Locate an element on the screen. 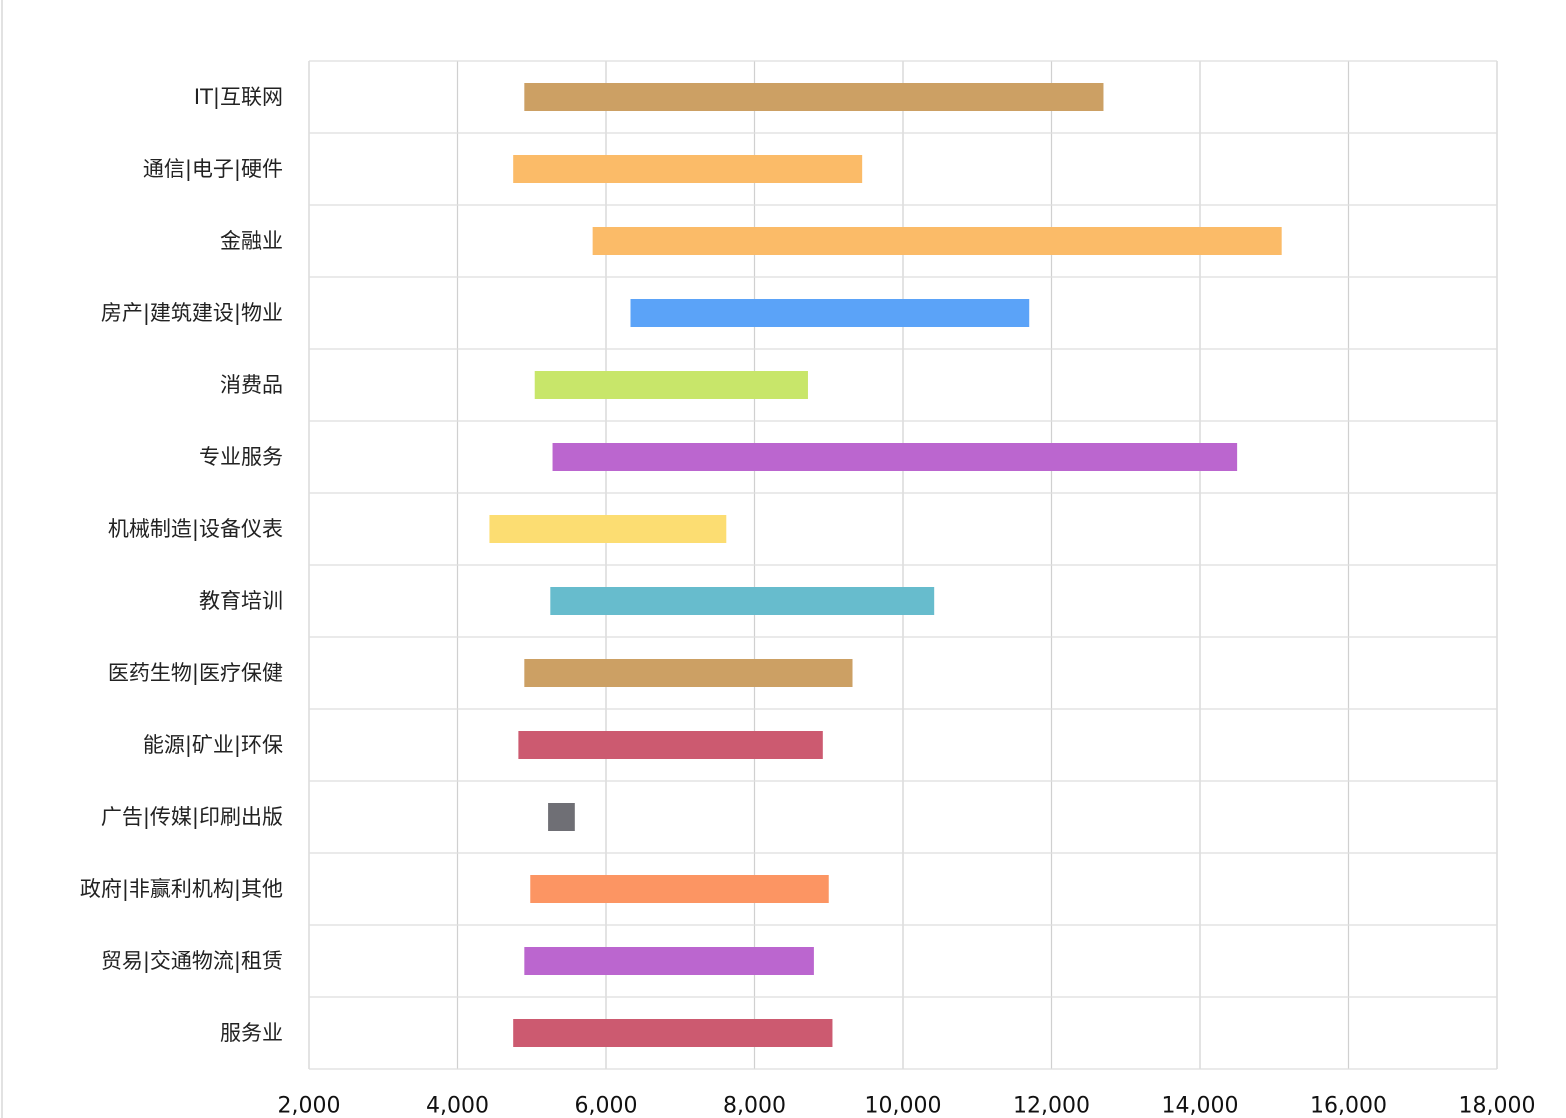 This screenshot has height=1118, width=1566. x-tick-label: 4,000 is located at coordinates (457, 1106).